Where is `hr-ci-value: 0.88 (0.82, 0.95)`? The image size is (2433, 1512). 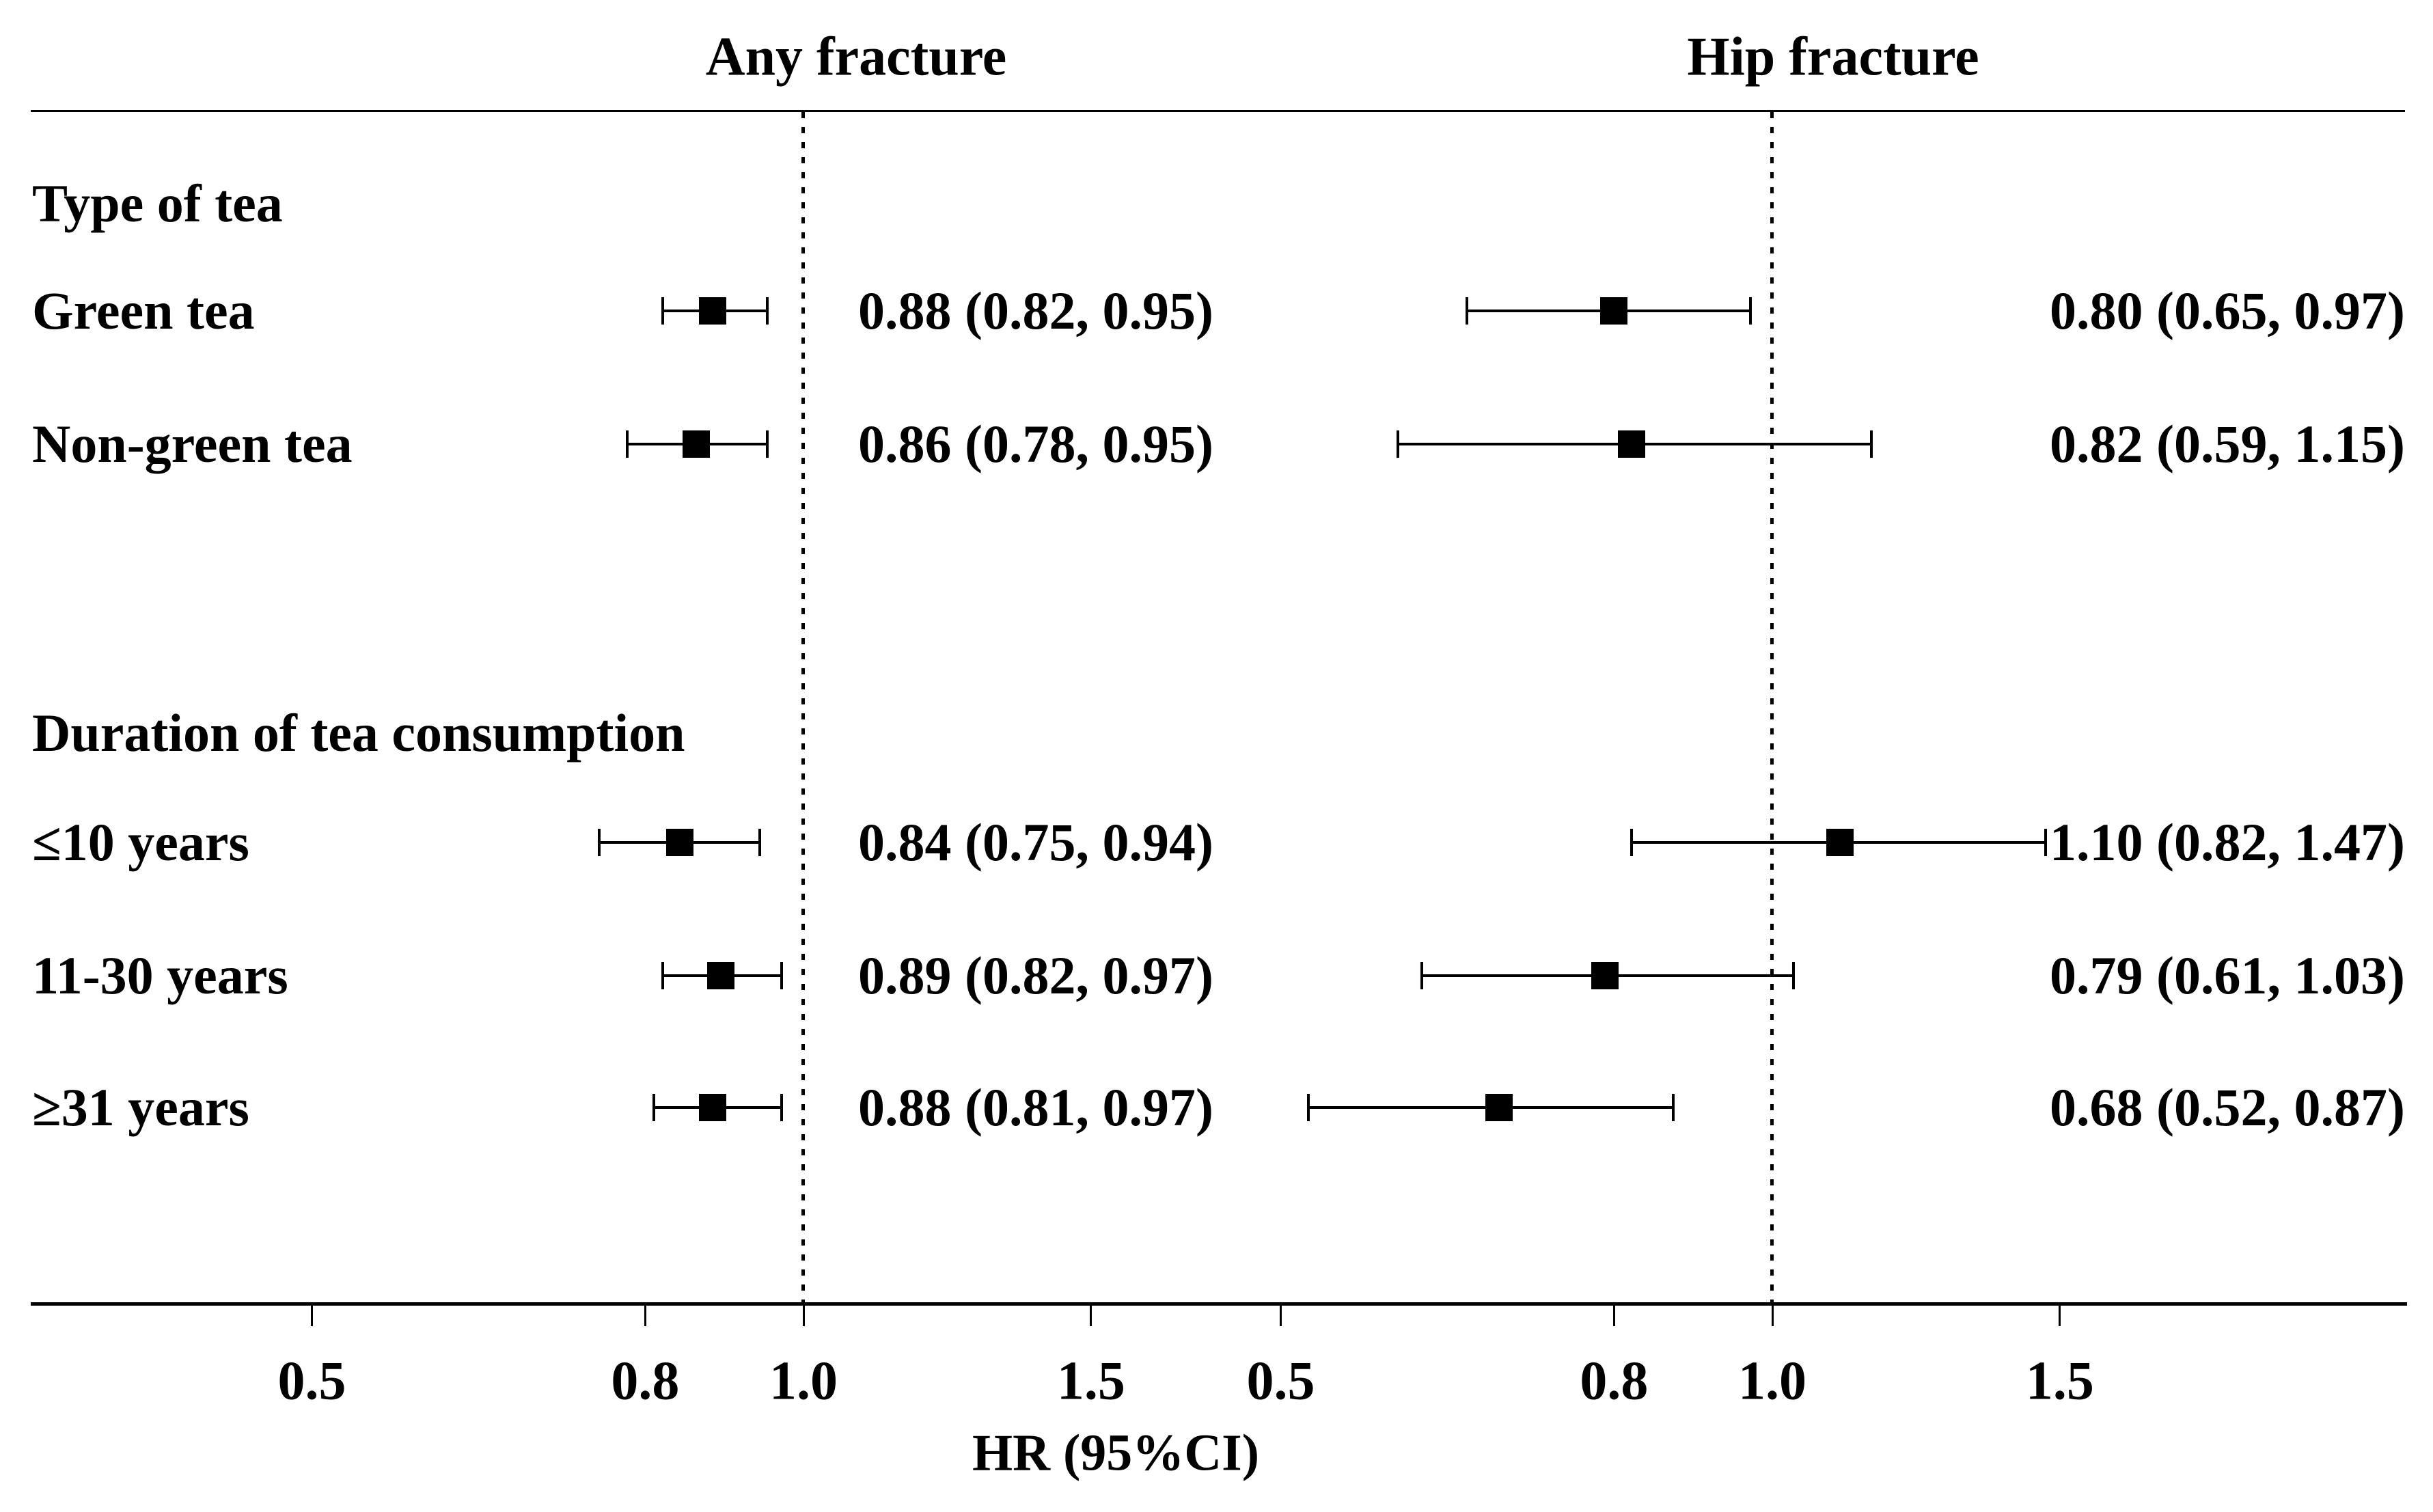
hr-ci-value: 0.88 (0.82, 0.95) is located at coordinates (1035, 310).